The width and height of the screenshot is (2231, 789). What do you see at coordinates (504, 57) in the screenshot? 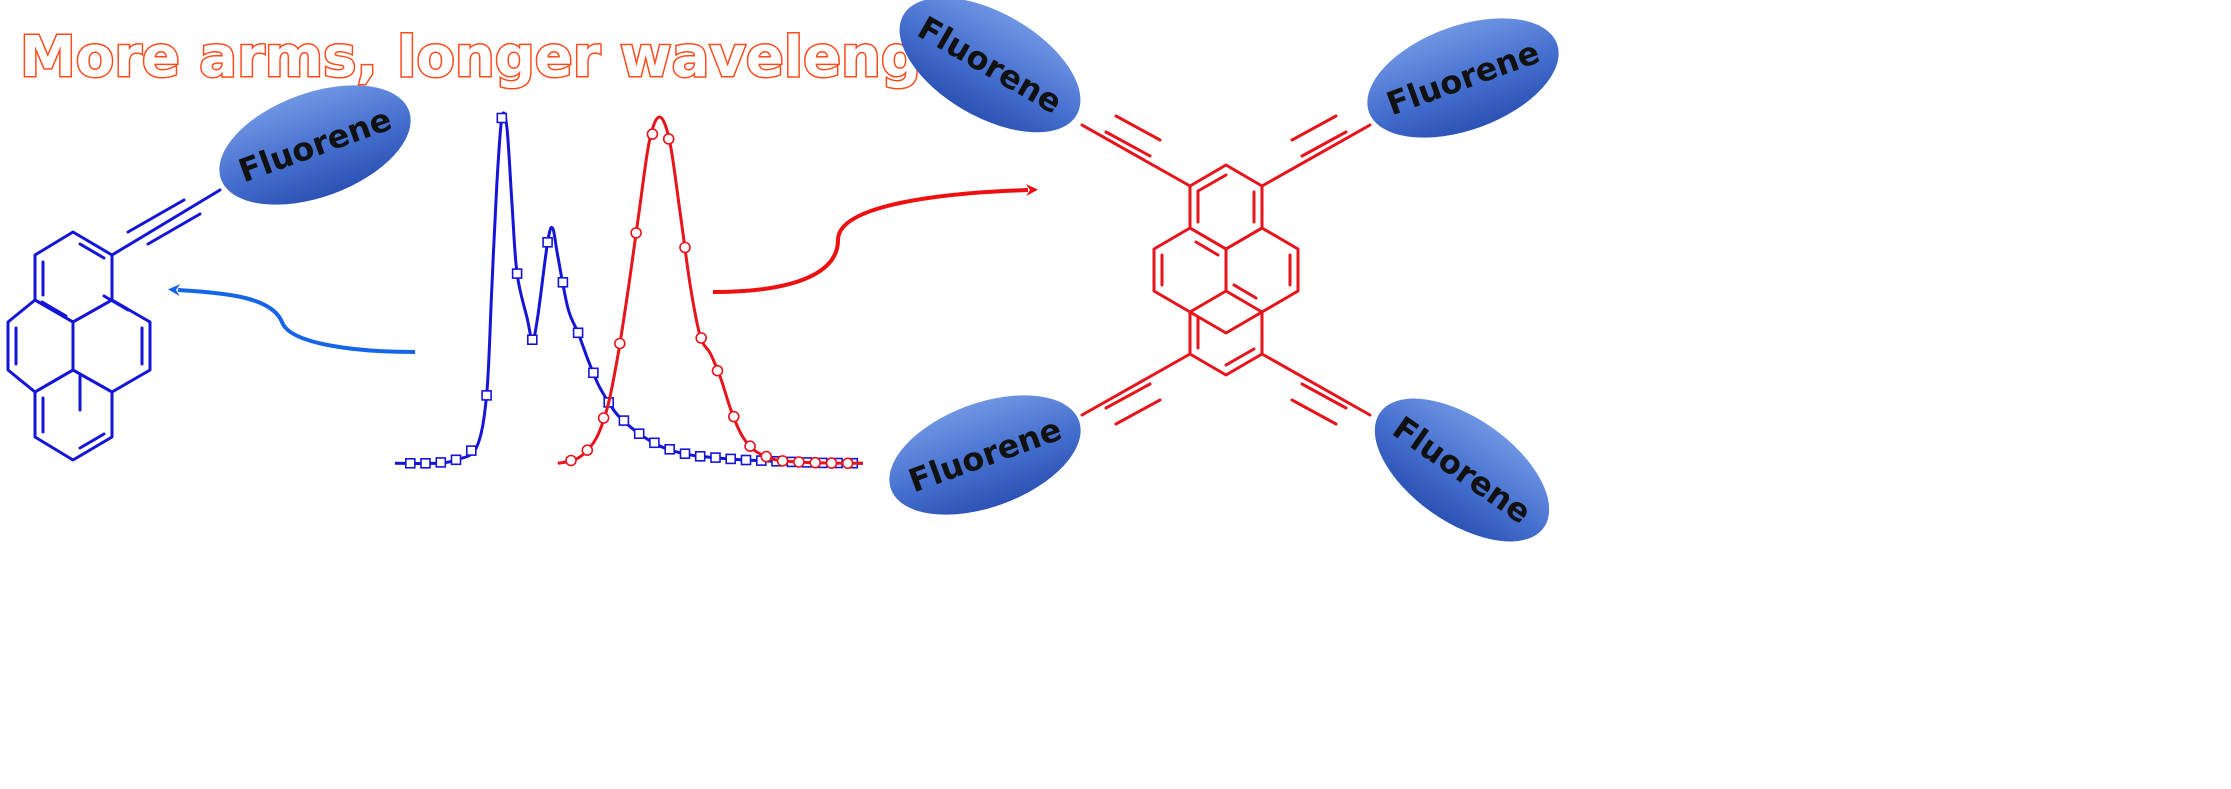
I see `page-title: More arms, longer wavelength` at bounding box center [504, 57].